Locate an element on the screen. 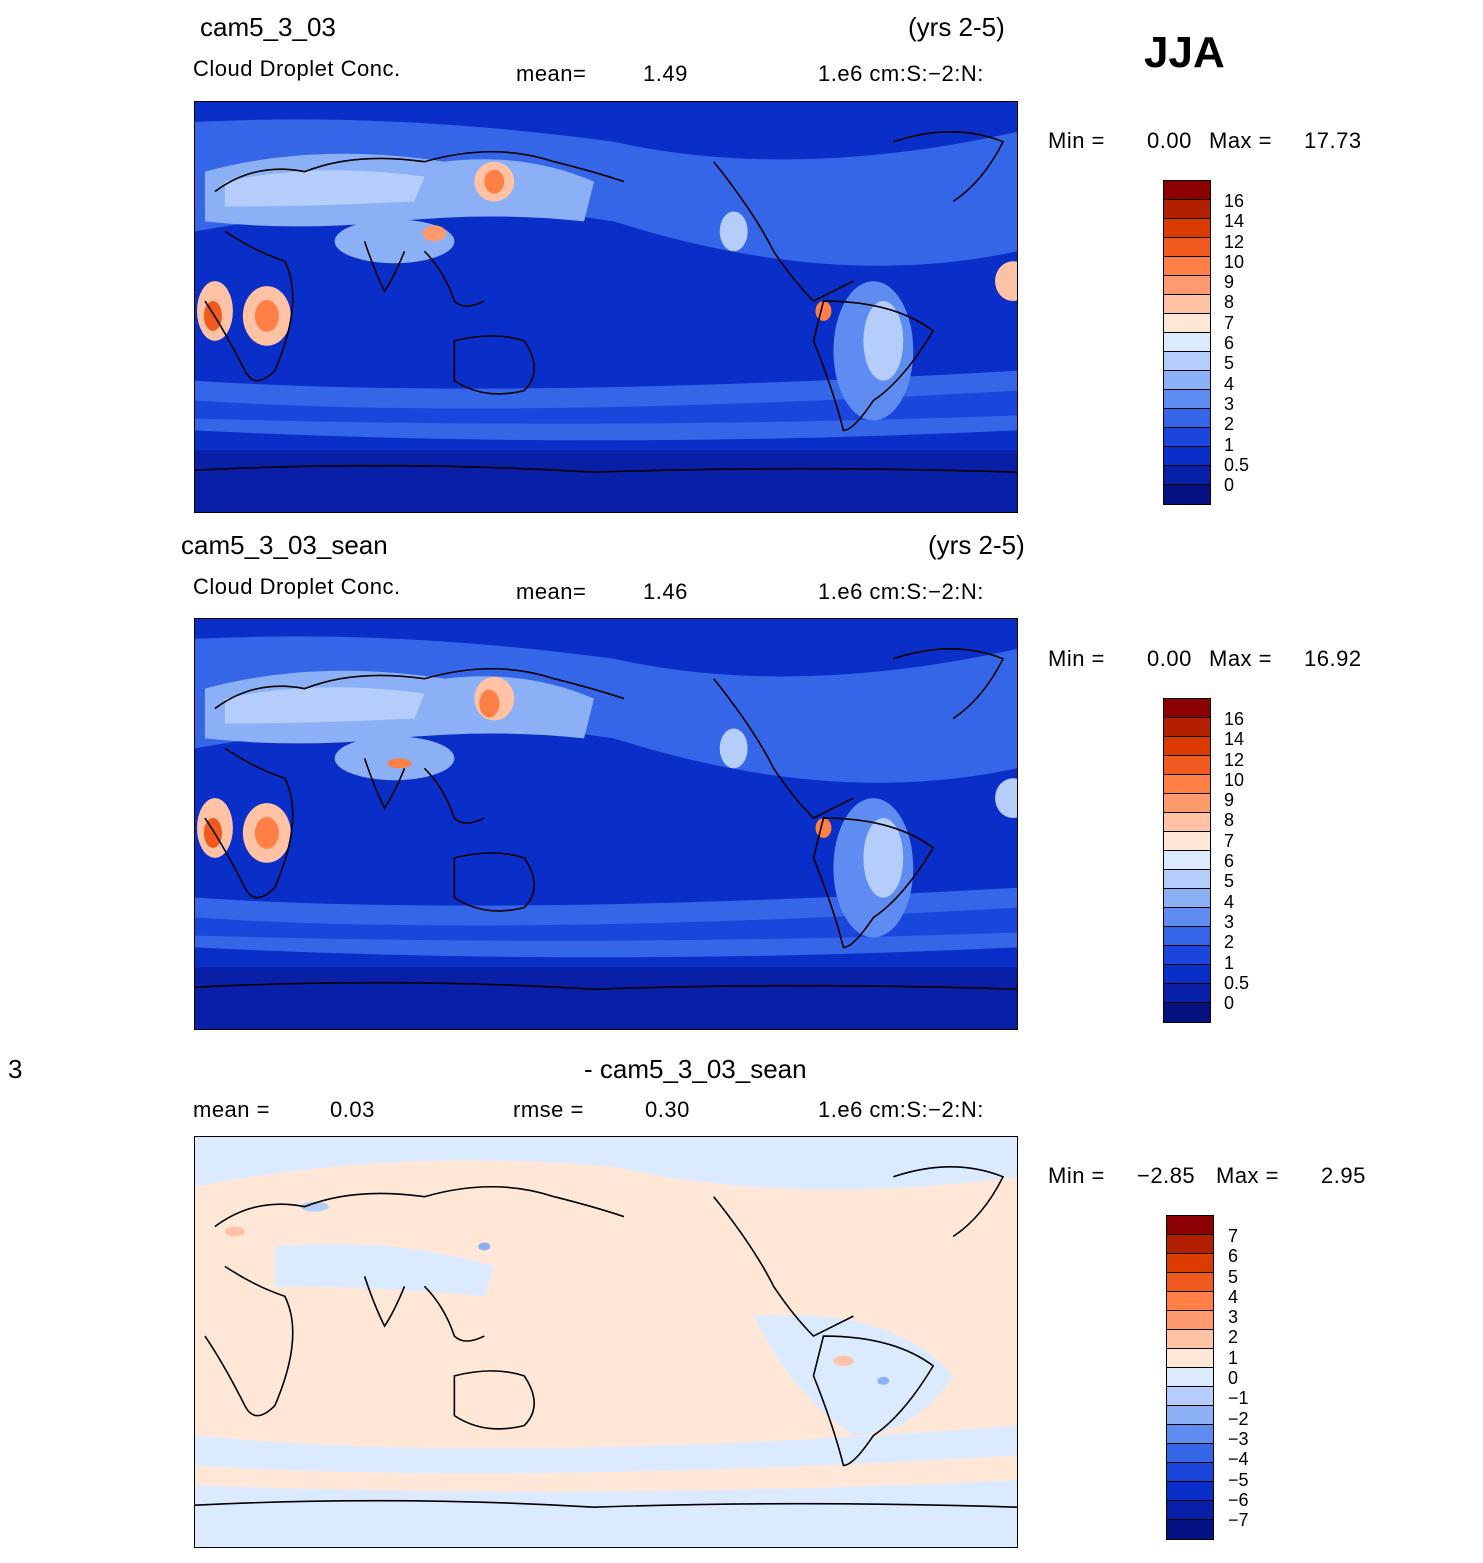 This screenshot has height=1563, width=1483. colorbar-tick-label: −6 is located at coordinates (1238, 1499).